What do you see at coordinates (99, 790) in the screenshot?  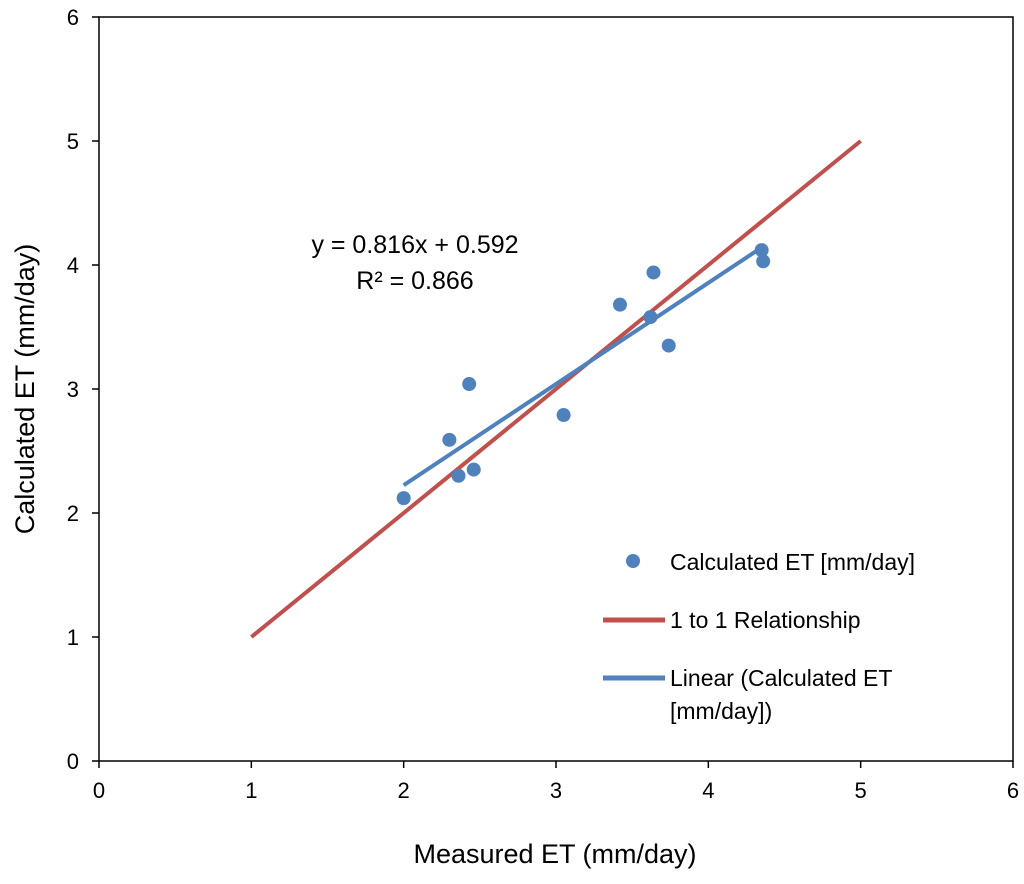 I see `x-tick-label: 0` at bounding box center [99, 790].